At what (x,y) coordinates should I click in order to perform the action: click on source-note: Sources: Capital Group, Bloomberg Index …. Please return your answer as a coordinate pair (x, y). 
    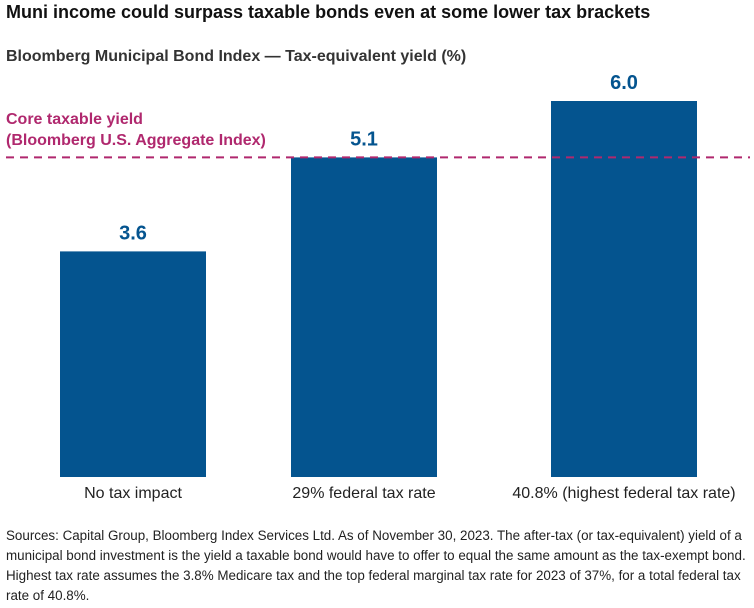
    Looking at the image, I should click on (376, 565).